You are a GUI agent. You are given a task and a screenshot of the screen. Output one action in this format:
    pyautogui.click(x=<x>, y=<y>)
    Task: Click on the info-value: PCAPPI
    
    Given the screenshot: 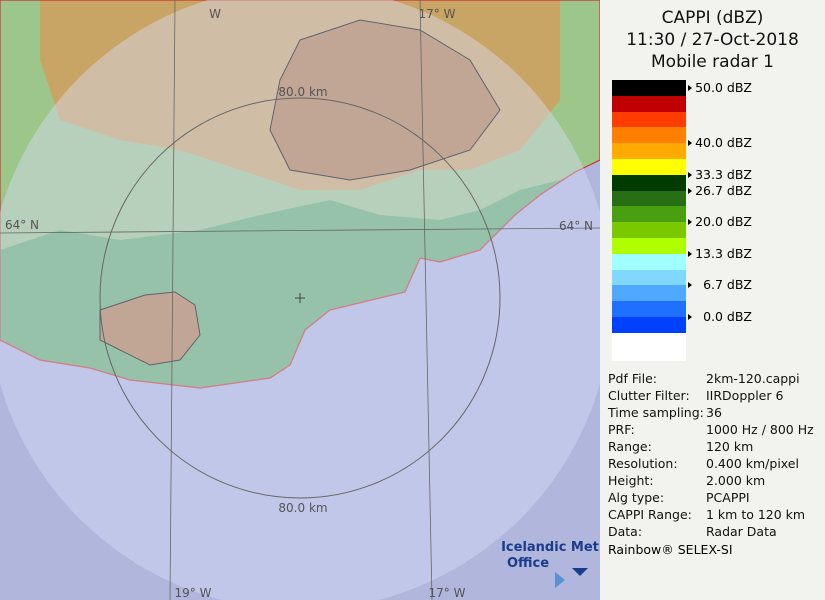 What is the action you would take?
    pyautogui.click(x=728, y=497)
    